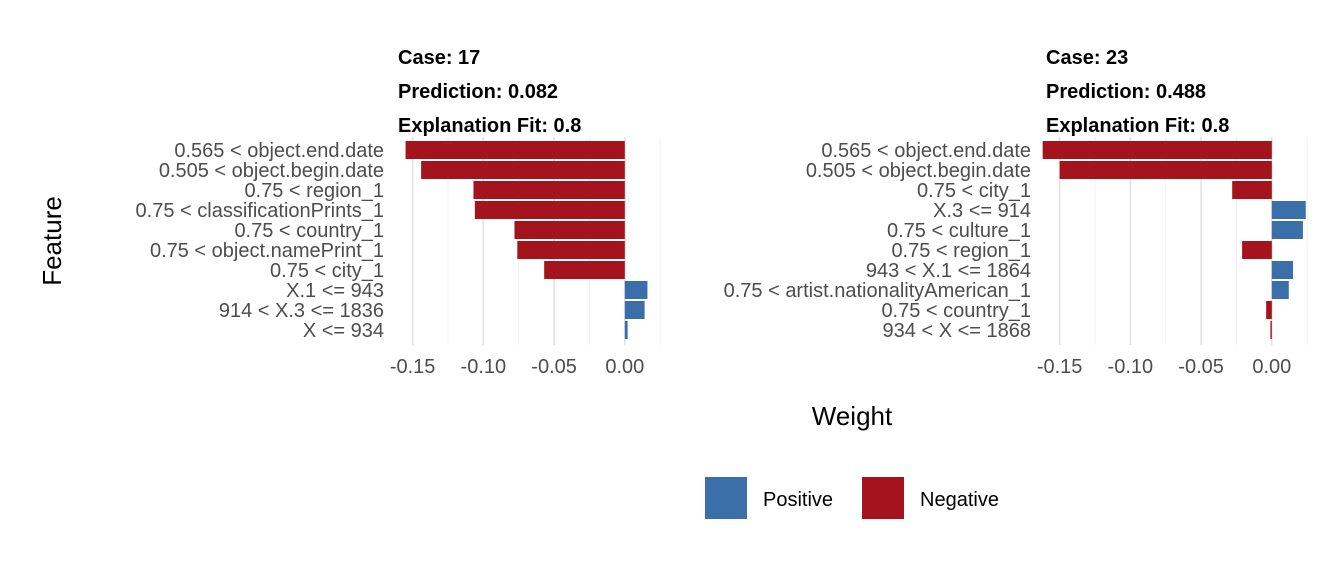 This screenshot has width=1344, height=581. Describe the element at coordinates (335, 291) in the screenshot. I see `feature-label: X.1 <= 943` at that location.